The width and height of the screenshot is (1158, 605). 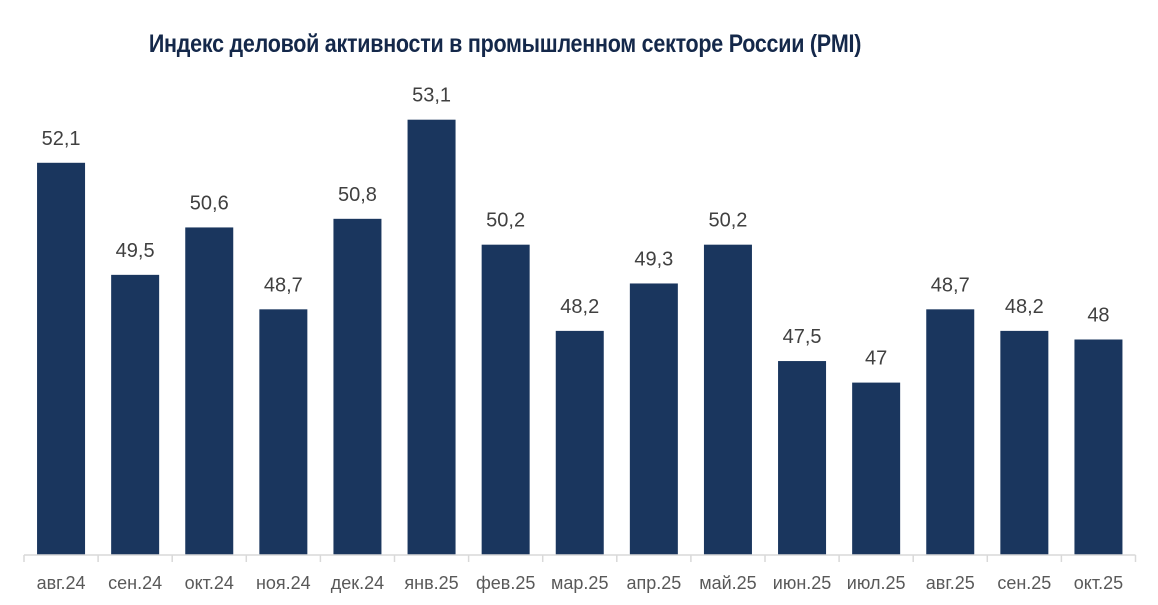 I want to click on data-label: 48, so click(x=1098, y=316).